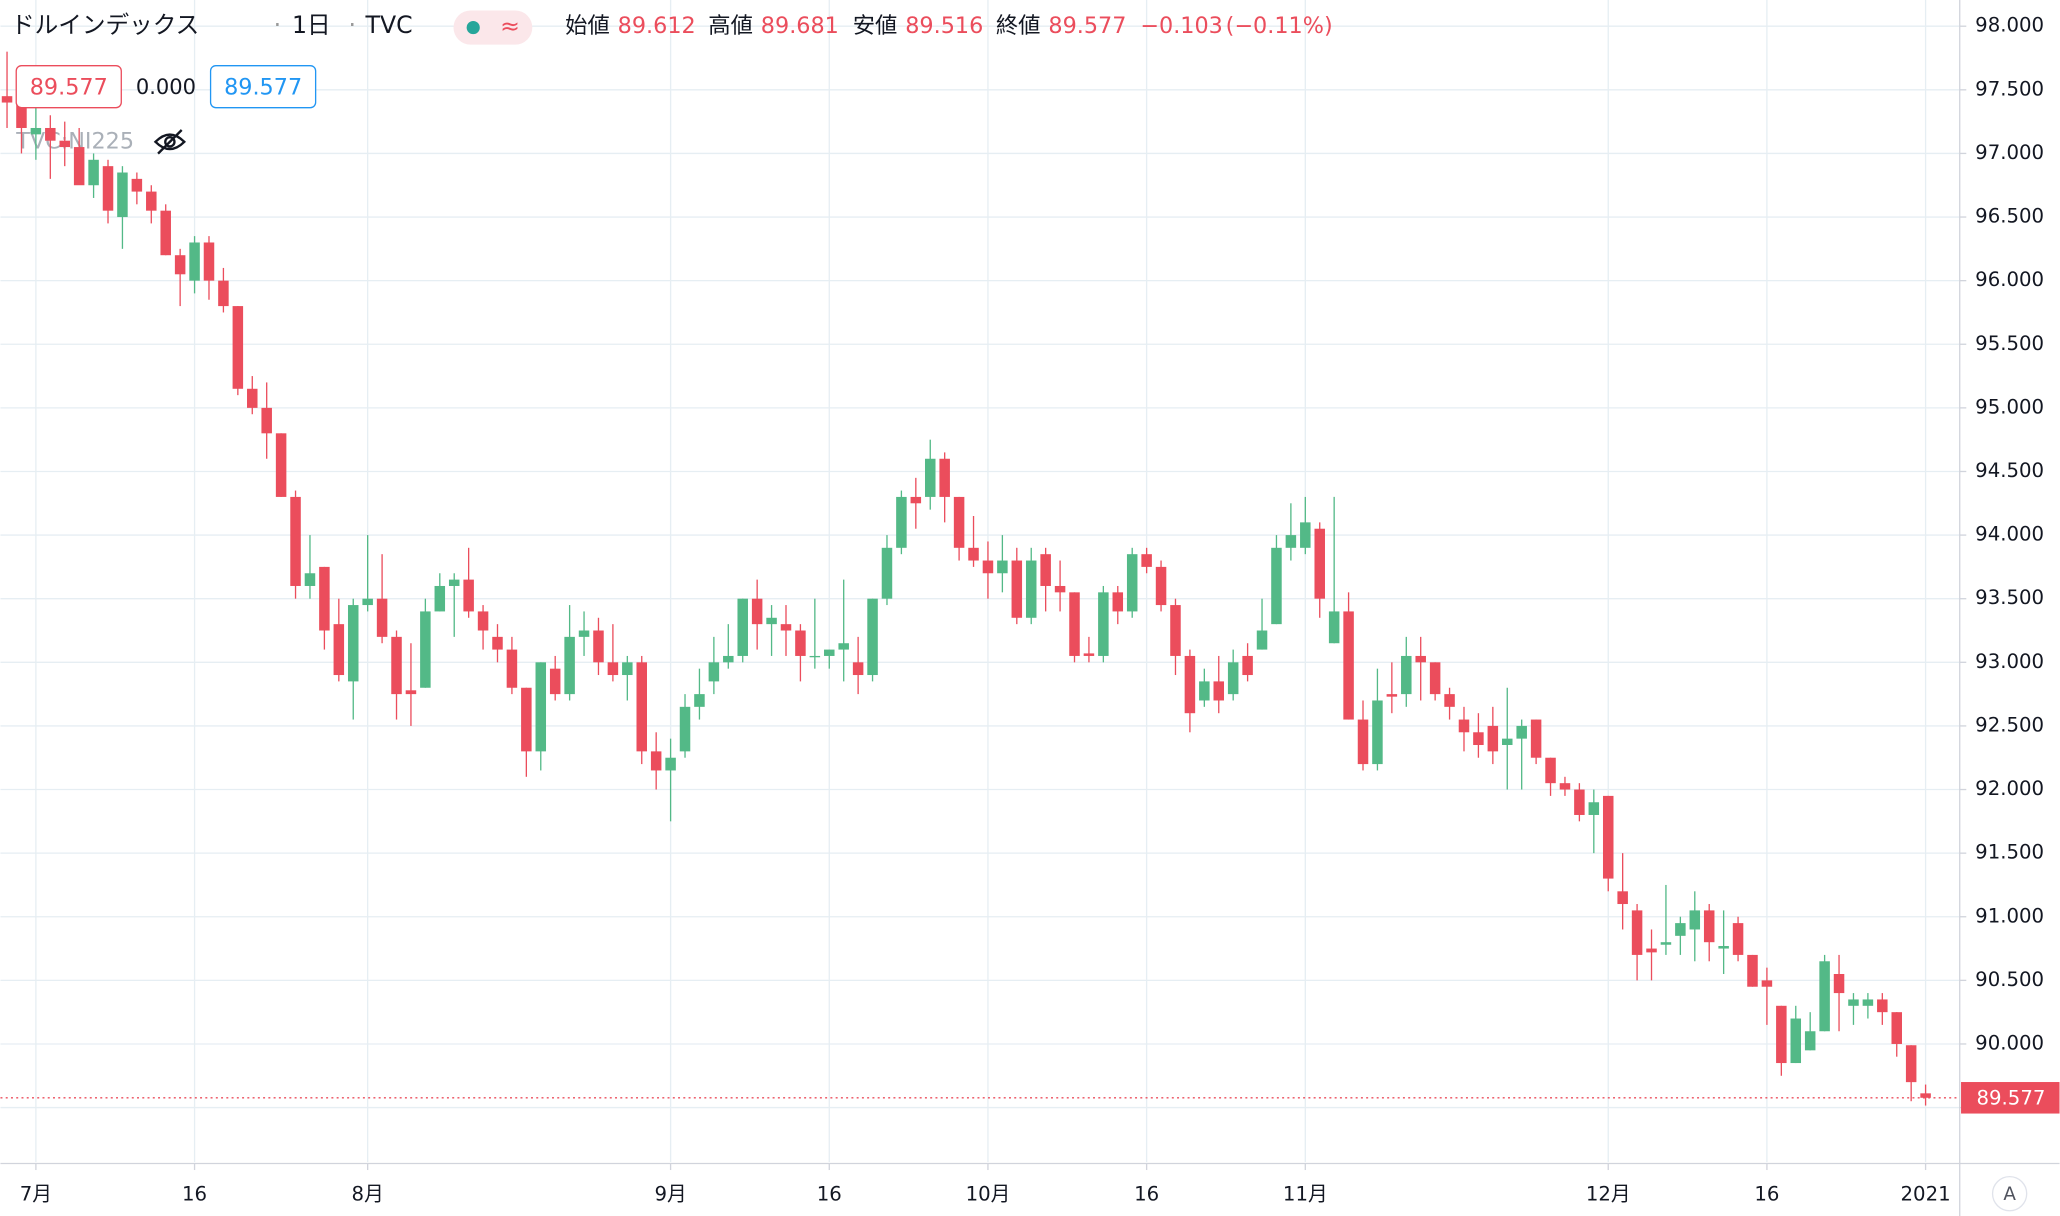 This screenshot has width=2060, height=1216. What do you see at coordinates (657, 26) in the screenshot?
I see `ohlc-value: 89.612` at bounding box center [657, 26].